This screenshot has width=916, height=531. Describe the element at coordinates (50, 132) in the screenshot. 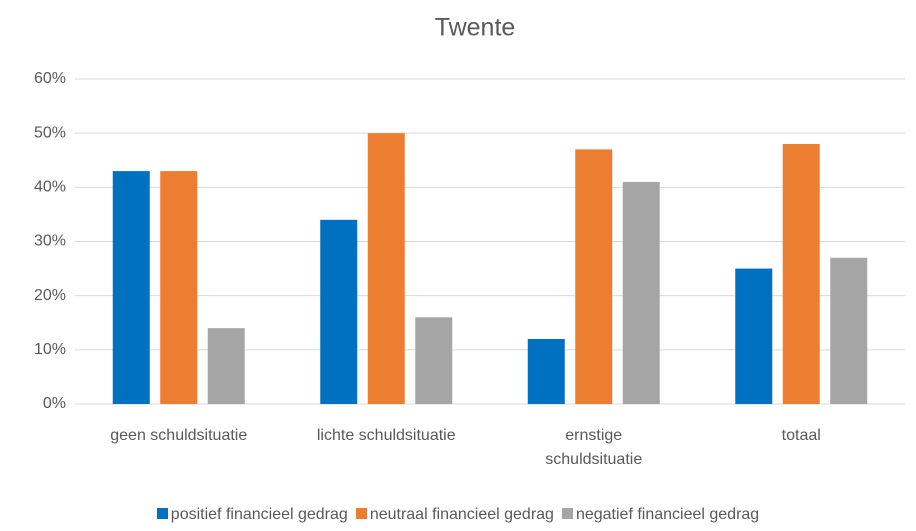

I see `y-tick-label: 50%` at that location.